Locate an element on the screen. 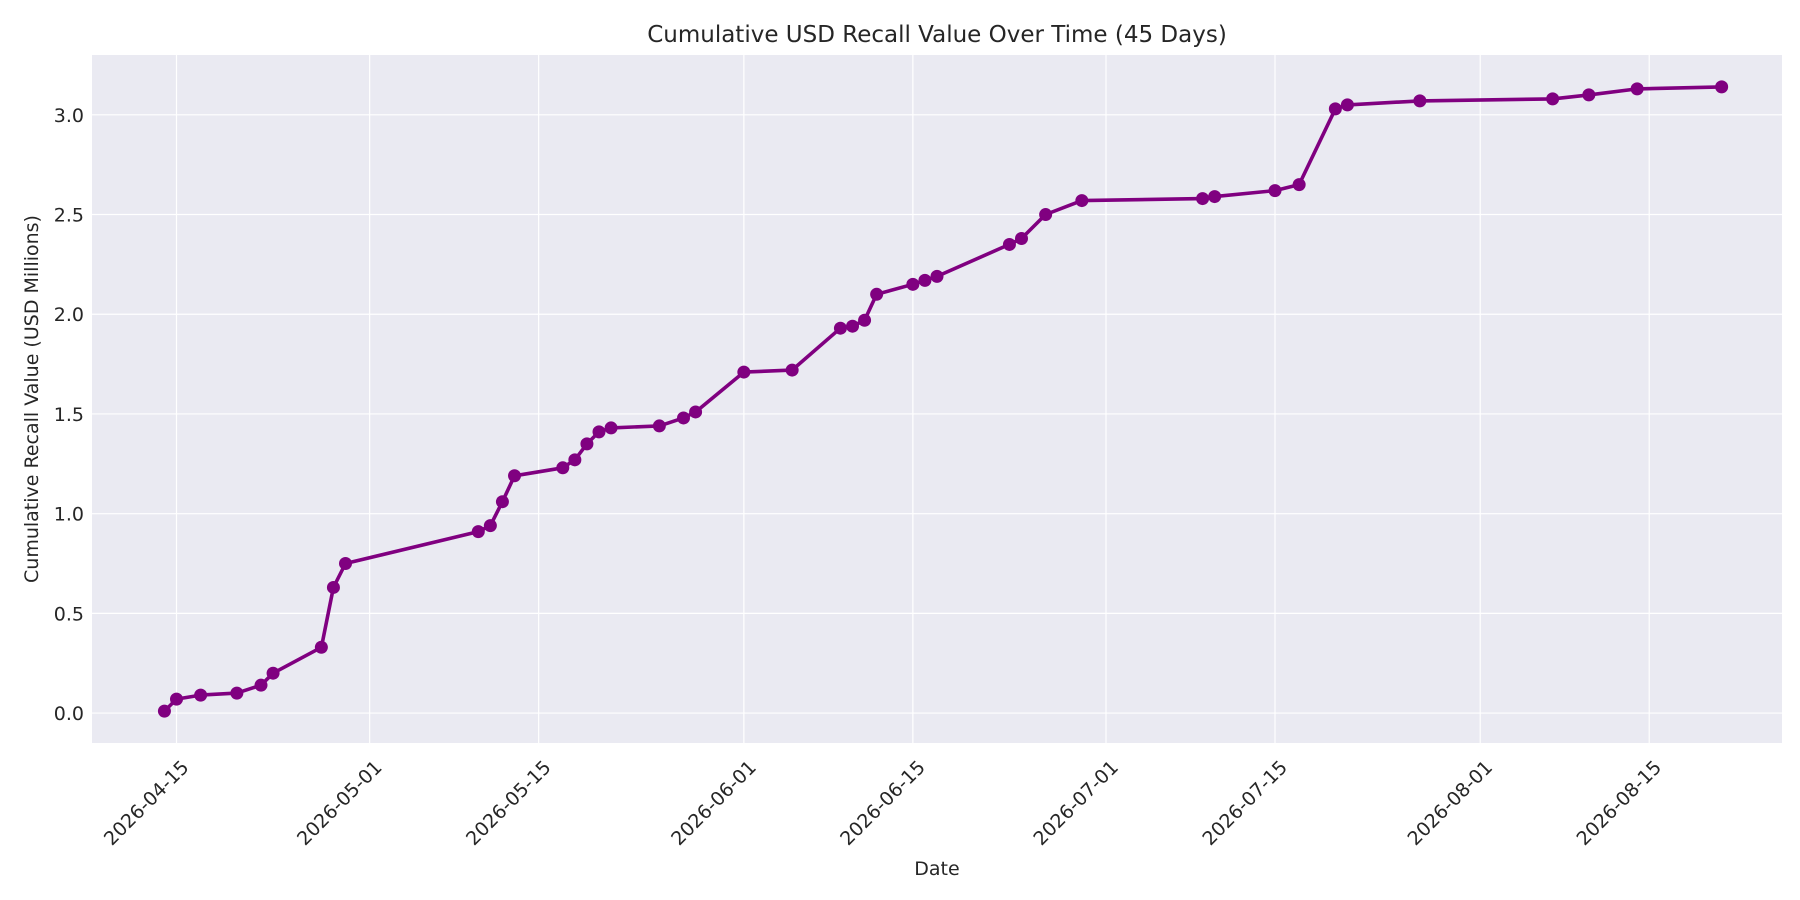 The height and width of the screenshot is (900, 1800). x-tick-label: 2026-07-01 is located at coordinates (1076, 803).